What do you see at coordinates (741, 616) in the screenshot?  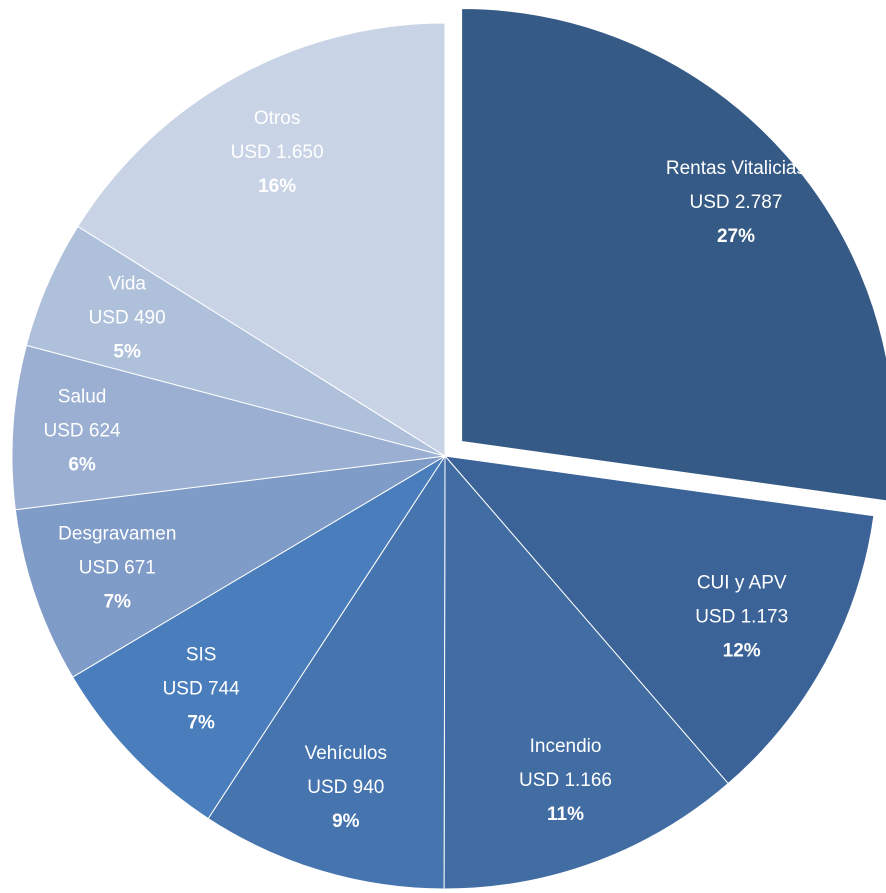 I see `slice-value: USD 1.173` at bounding box center [741, 616].